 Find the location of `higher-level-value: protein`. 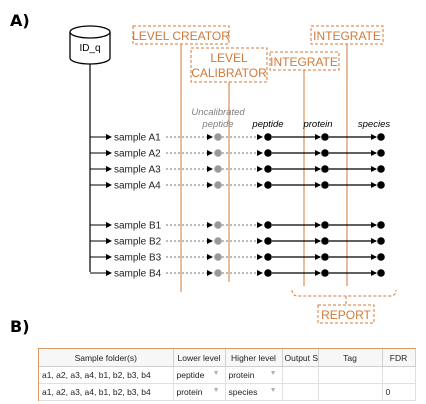

higher-level-value: protein is located at coordinates (241, 375).